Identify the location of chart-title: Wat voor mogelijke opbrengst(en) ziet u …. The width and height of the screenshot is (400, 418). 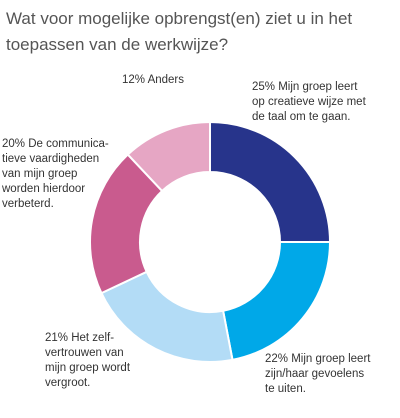
(179, 31).